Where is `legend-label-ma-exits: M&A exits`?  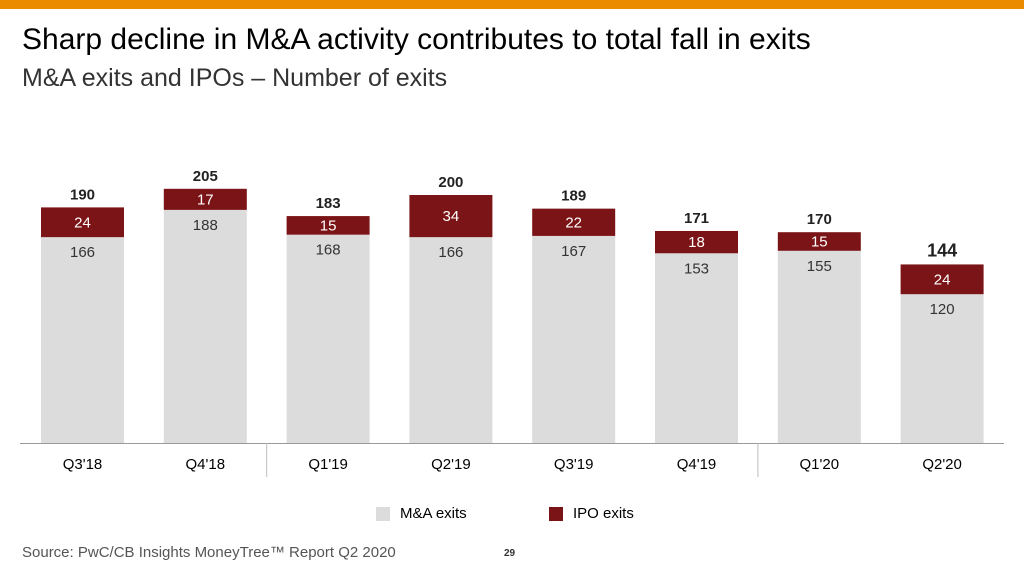 legend-label-ma-exits: M&A exits is located at coordinates (433, 513).